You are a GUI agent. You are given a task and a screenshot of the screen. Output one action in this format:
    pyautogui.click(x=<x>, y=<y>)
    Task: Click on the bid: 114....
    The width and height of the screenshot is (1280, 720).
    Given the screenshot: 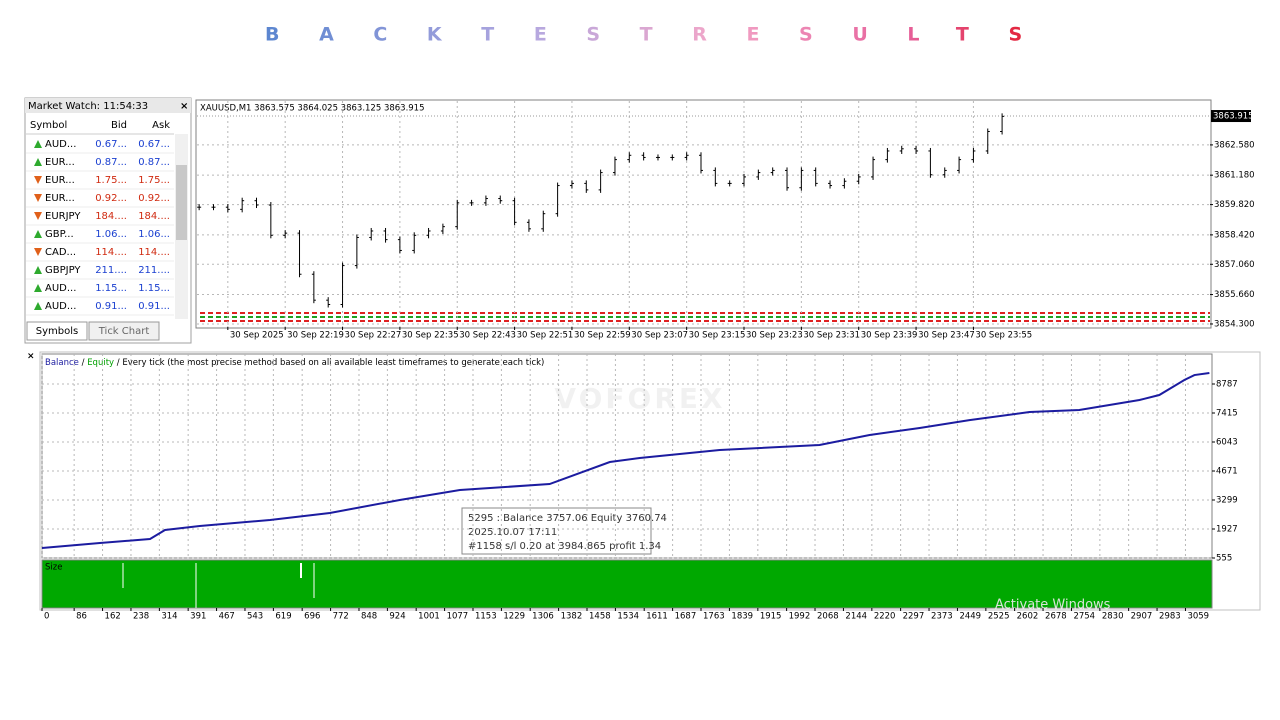 What is the action you would take?
    pyautogui.click(x=111, y=252)
    